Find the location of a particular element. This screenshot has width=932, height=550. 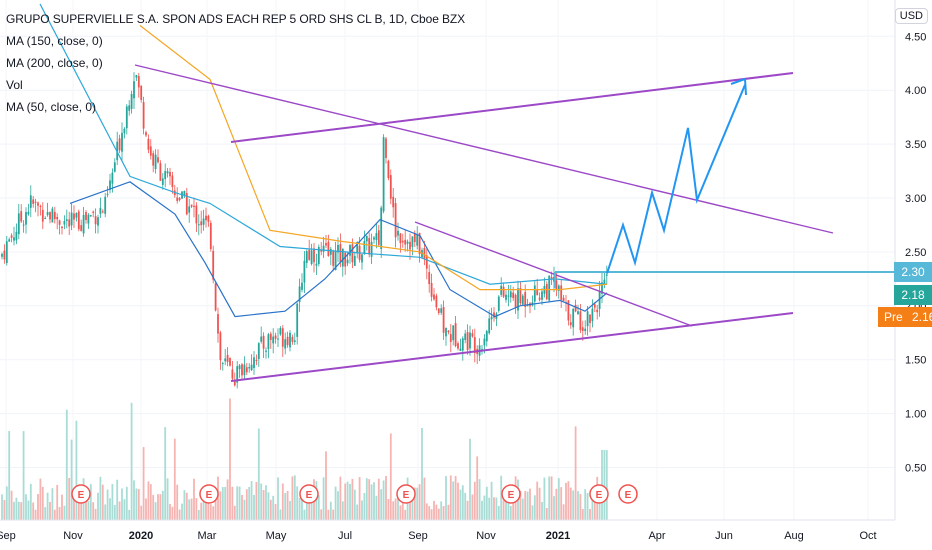

pre-price: 2.16 is located at coordinates (922, 317).